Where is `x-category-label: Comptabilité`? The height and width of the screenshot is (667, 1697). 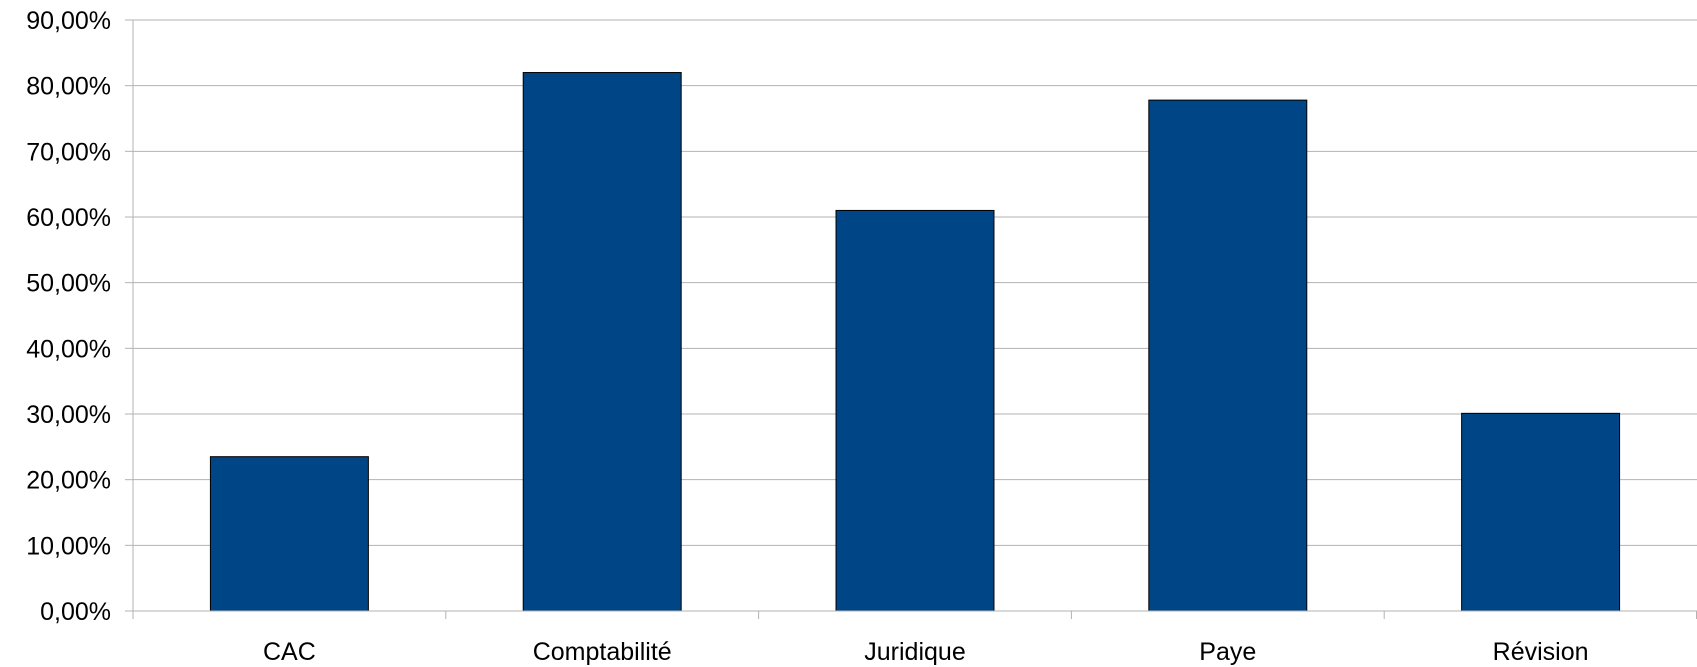
x-category-label: Comptabilité is located at coordinates (602, 652).